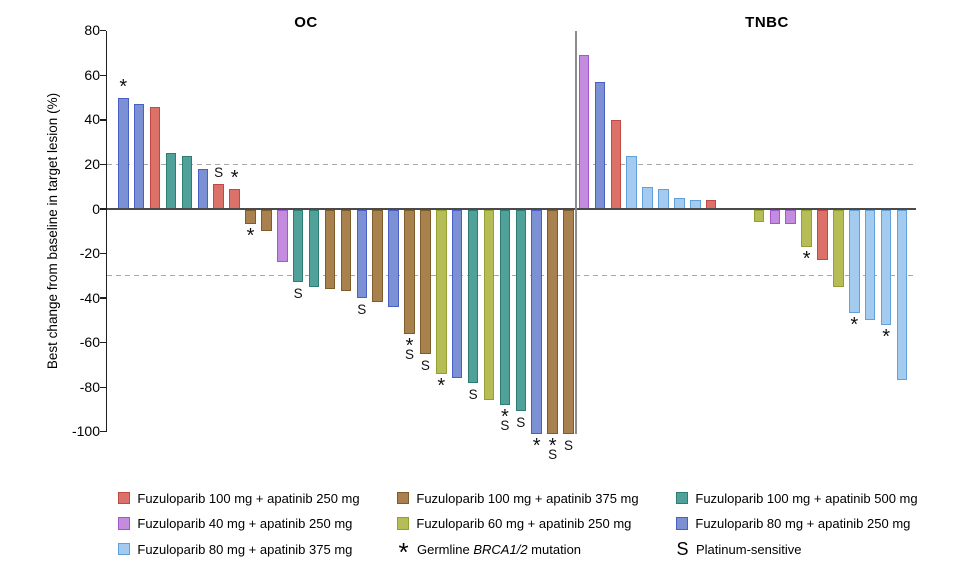  I want to click on legend-entry: Fuzuloparib 80 mg + apatinib 375 mg, so click(235, 549).